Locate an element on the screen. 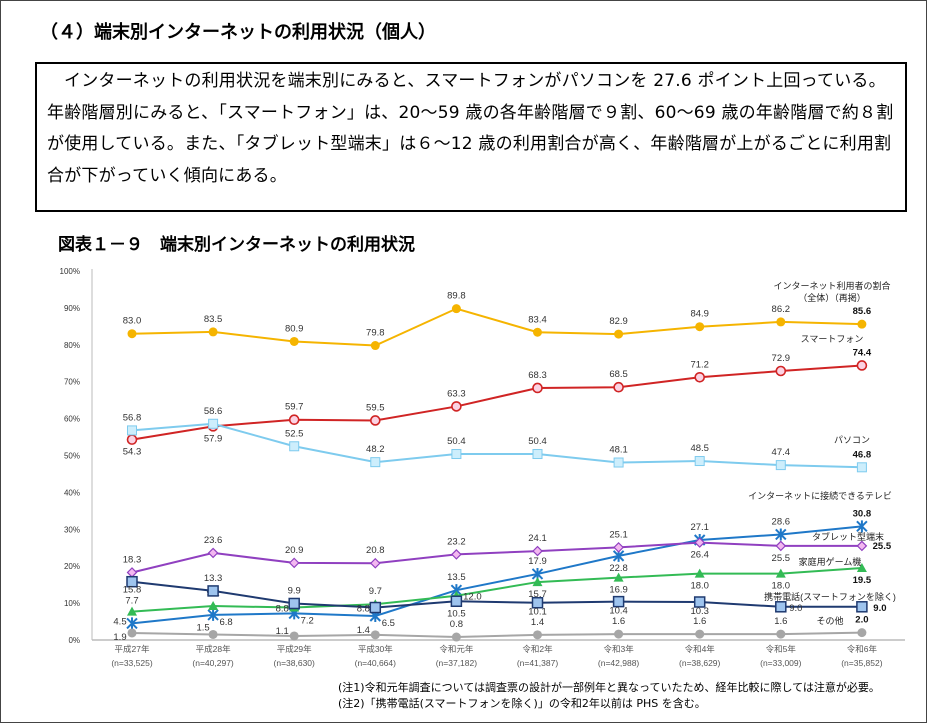 The width and height of the screenshot is (927, 723). x-sample-size: (n=33,525) is located at coordinates (132, 663).